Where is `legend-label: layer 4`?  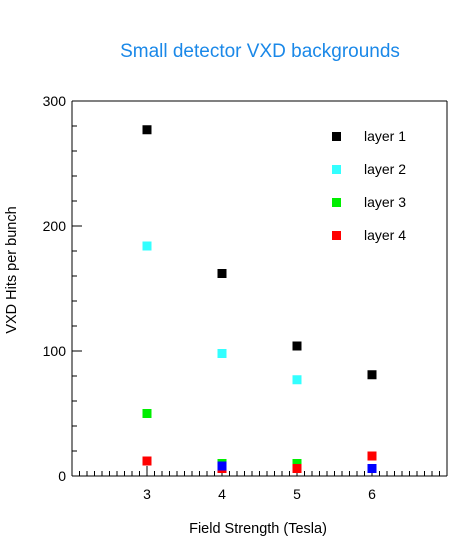 legend-label: layer 4 is located at coordinates (385, 235).